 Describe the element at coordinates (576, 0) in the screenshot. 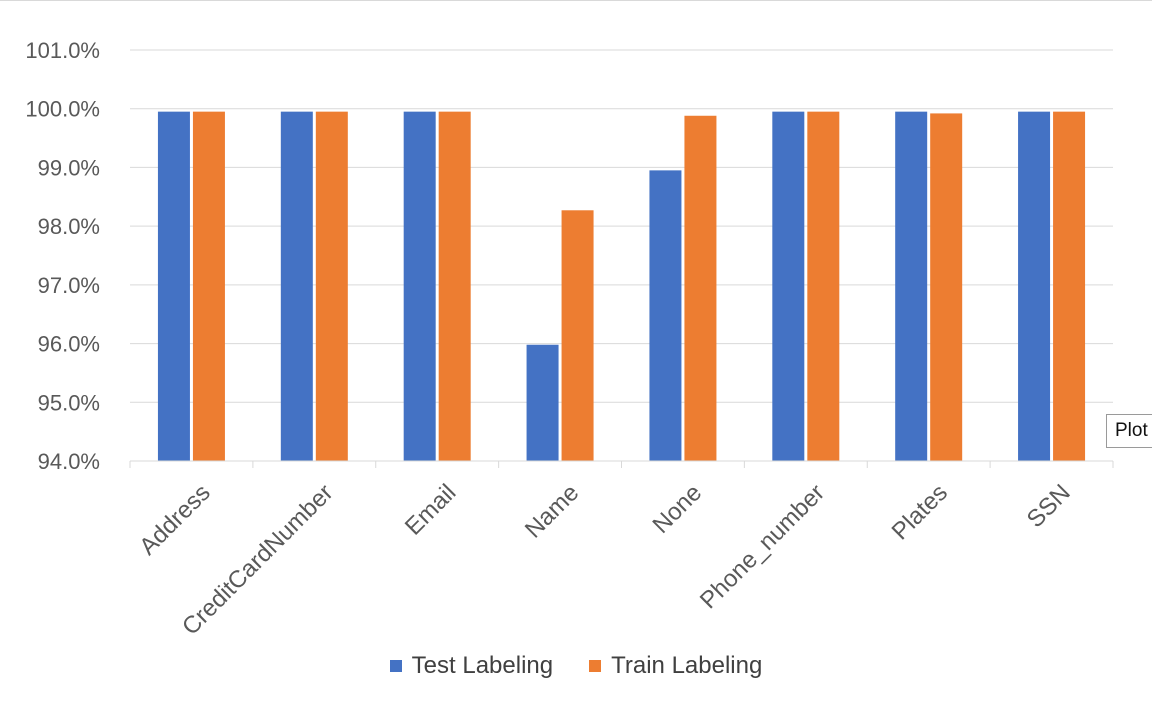

I see `chart-frame-top` at that location.